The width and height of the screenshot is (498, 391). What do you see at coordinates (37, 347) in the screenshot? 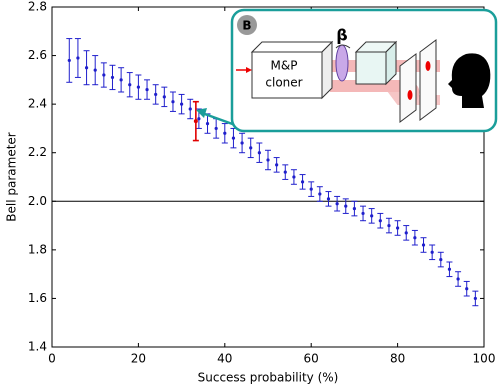
I see `y-tick-label: 1.4` at bounding box center [37, 347].